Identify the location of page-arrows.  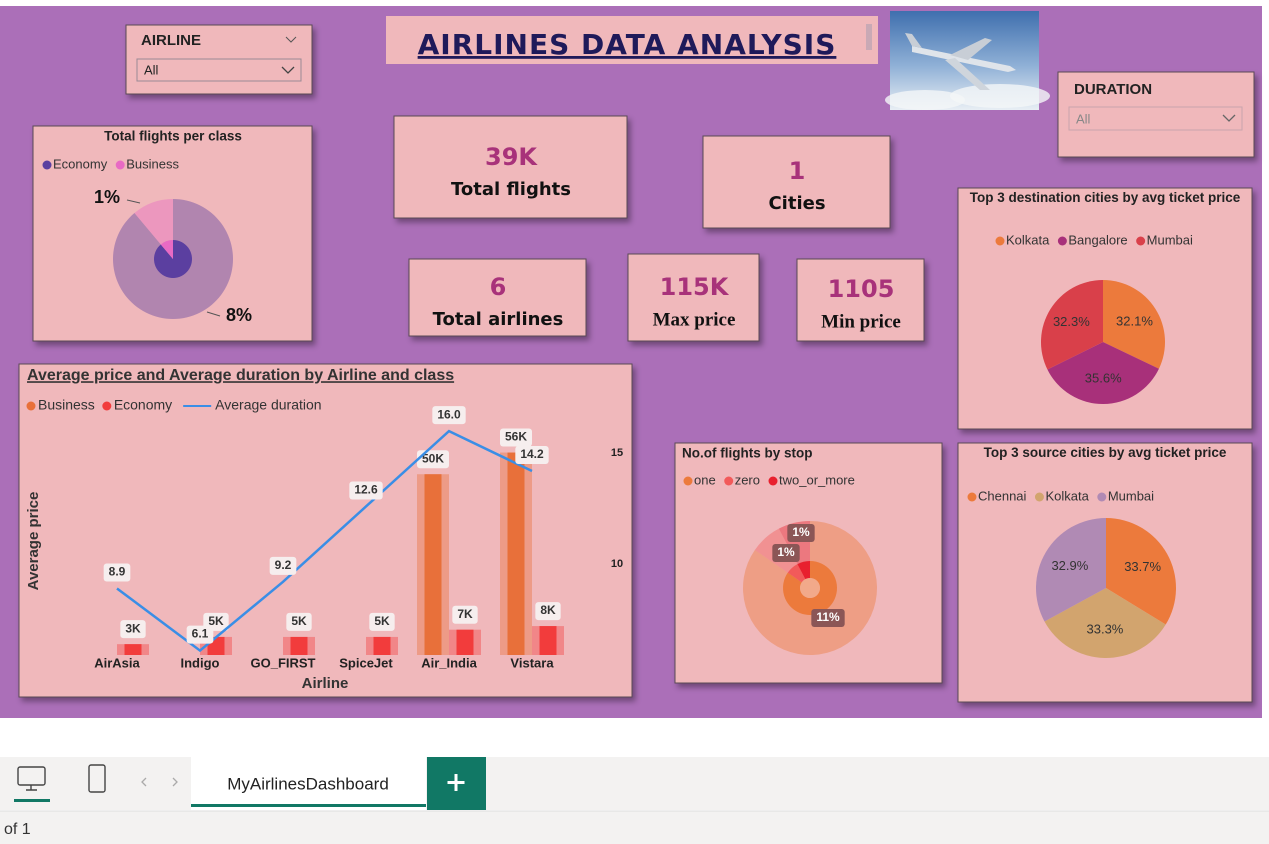
(159, 782).